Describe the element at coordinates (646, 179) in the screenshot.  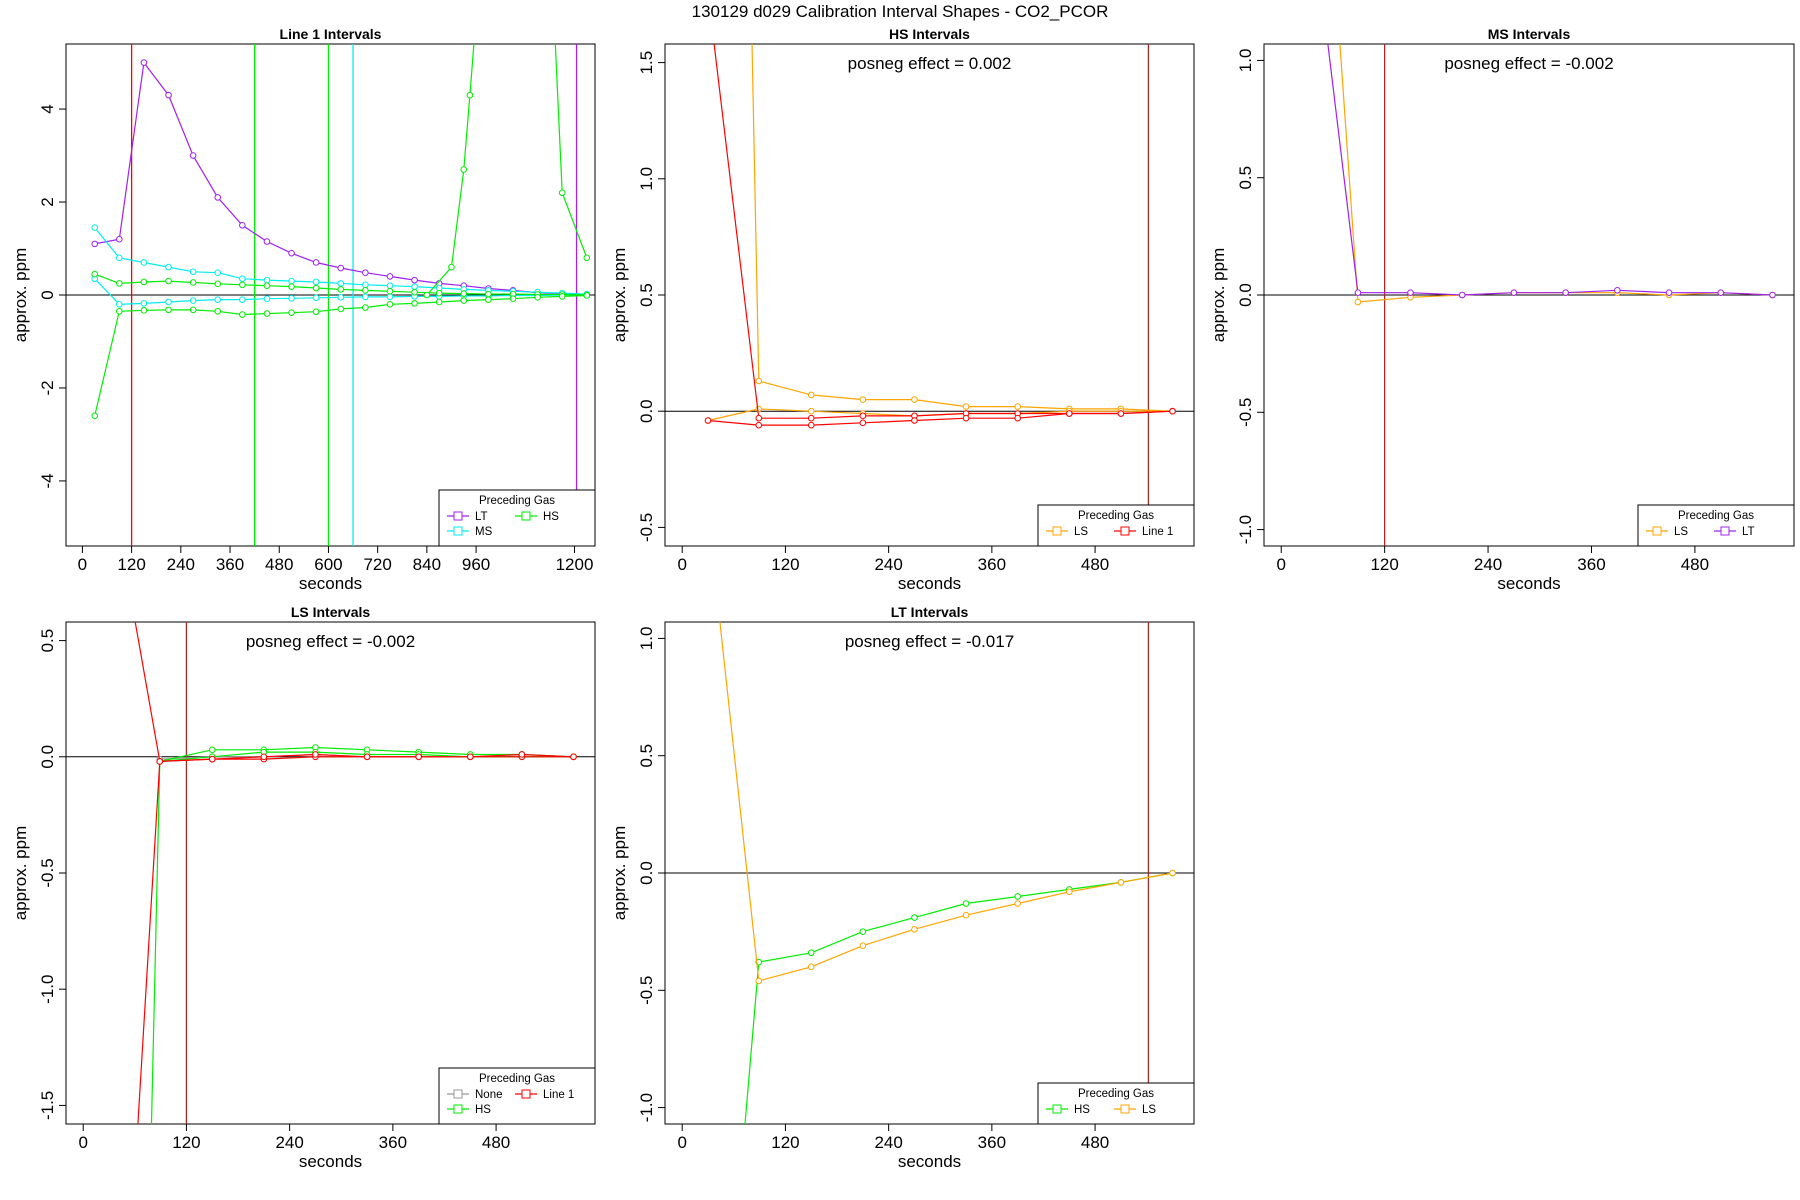
I see `y-tick-label: 1.0` at that location.